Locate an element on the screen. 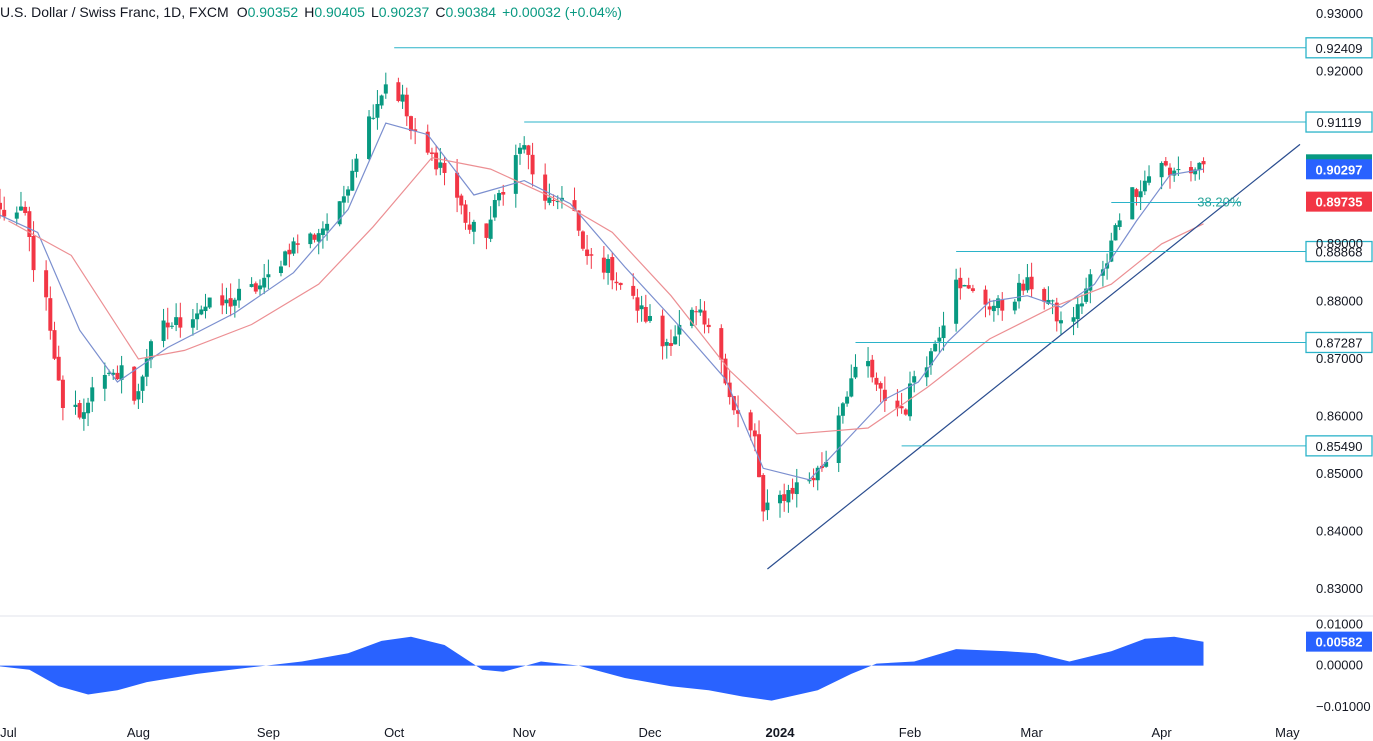 The image size is (1373, 741). x-tick-label: 2024 is located at coordinates (781, 732).